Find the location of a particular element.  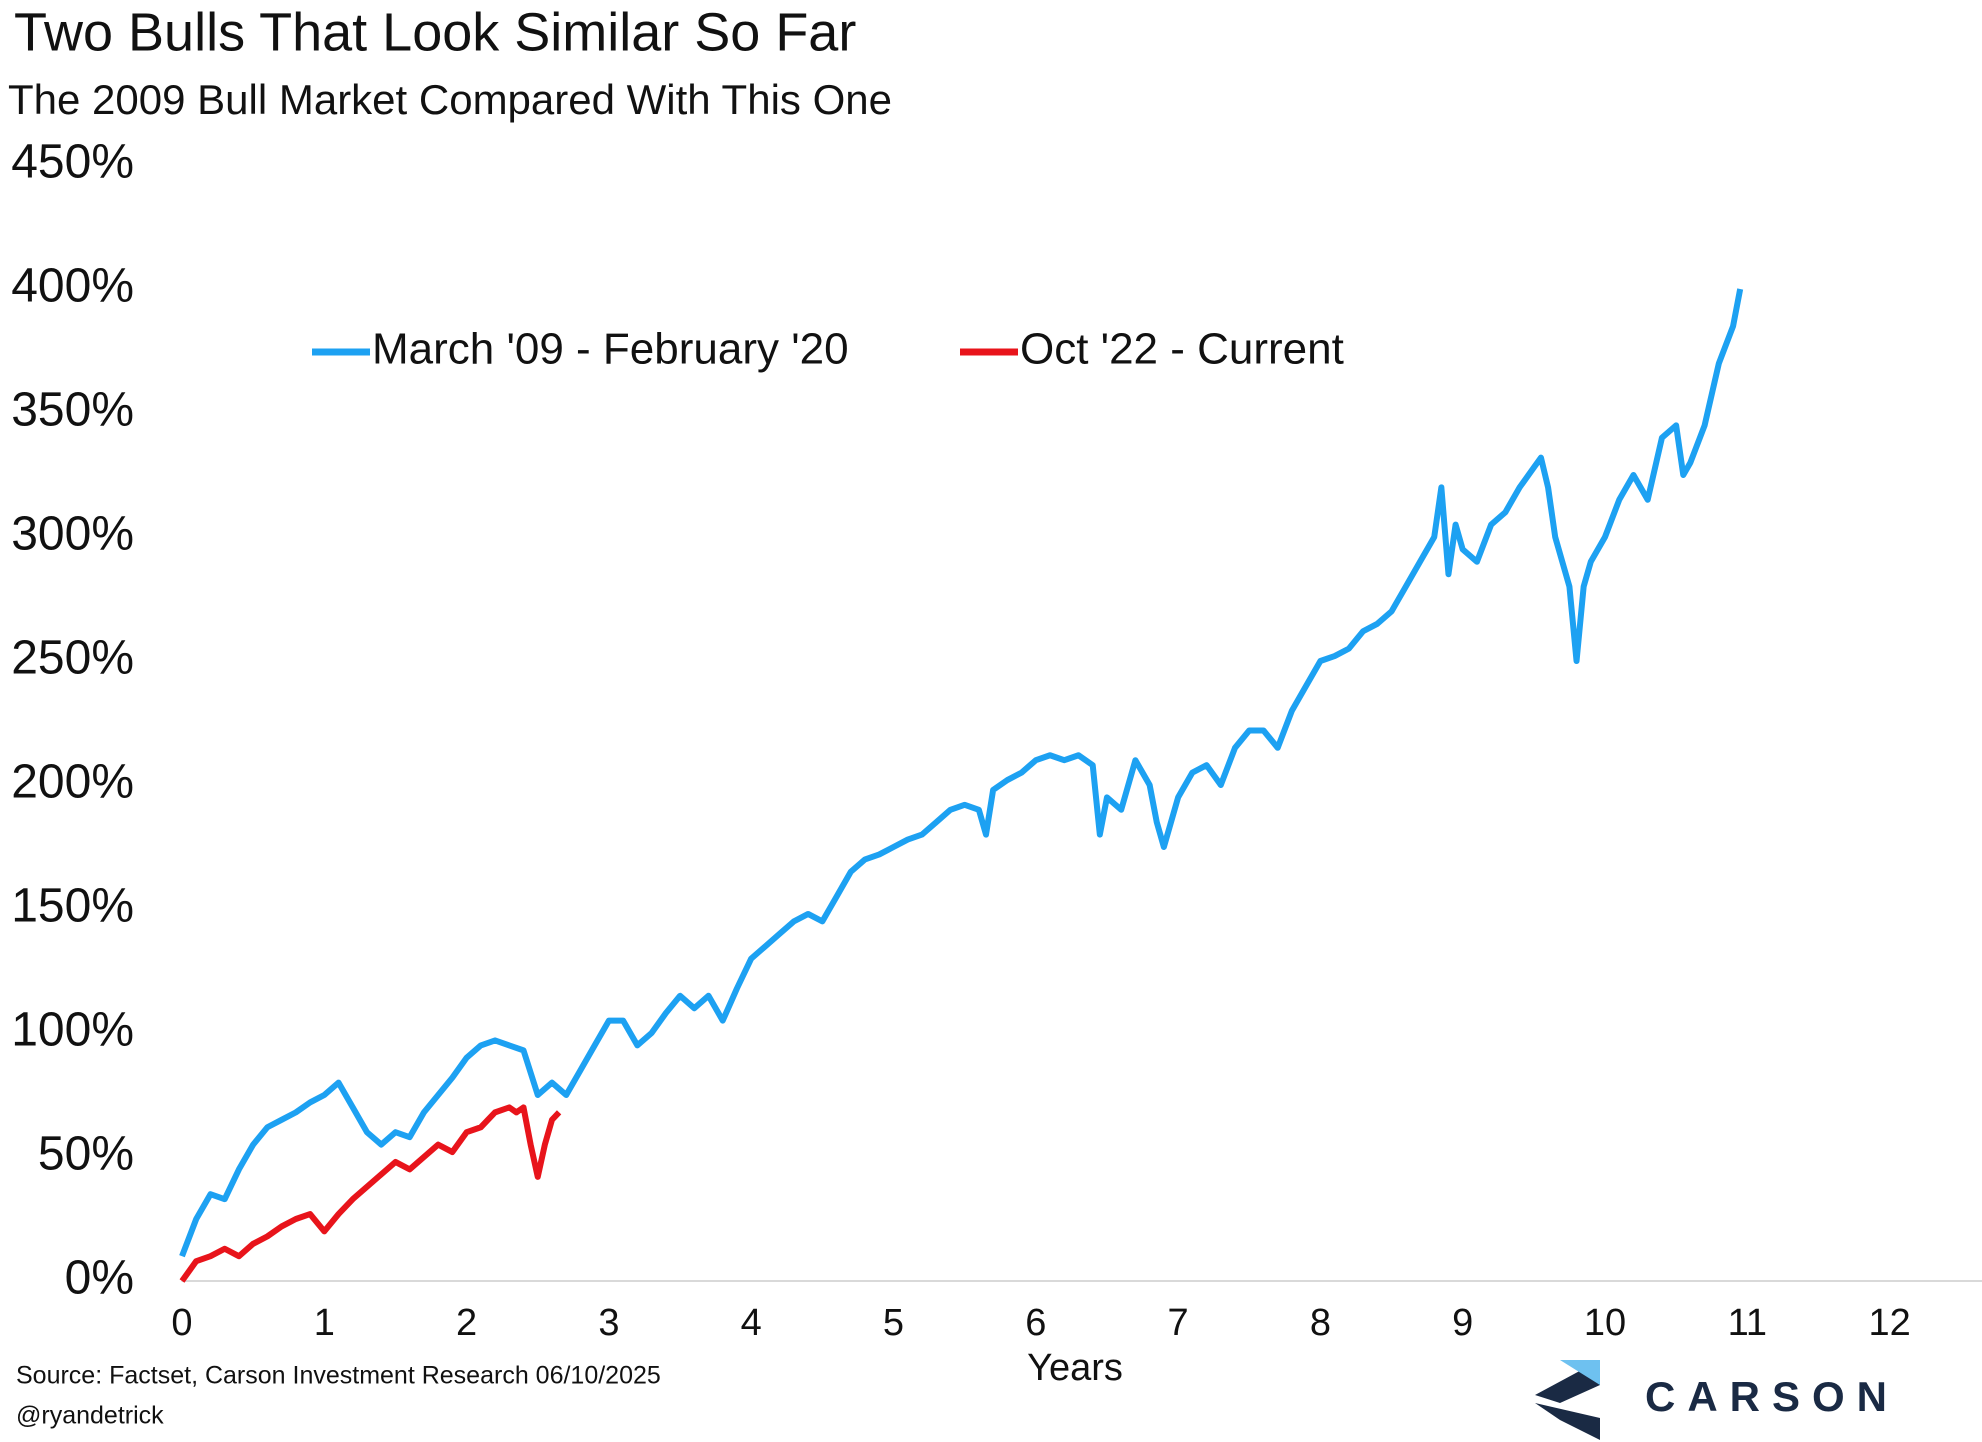

chart-title: Two Bulls That Look Similar So Far is located at coordinates (435, 32).